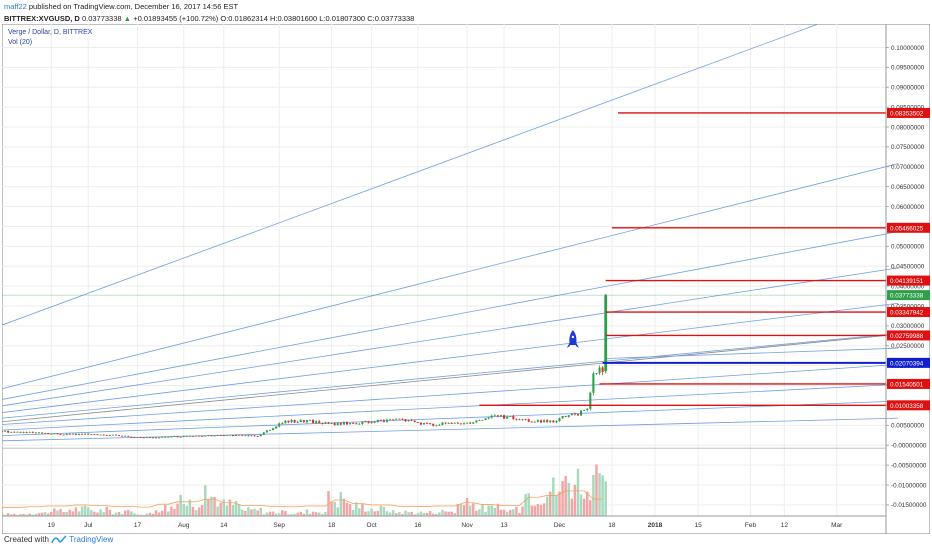  What do you see at coordinates (15, 6) in the screenshot?
I see `author-link: maff22` at bounding box center [15, 6].